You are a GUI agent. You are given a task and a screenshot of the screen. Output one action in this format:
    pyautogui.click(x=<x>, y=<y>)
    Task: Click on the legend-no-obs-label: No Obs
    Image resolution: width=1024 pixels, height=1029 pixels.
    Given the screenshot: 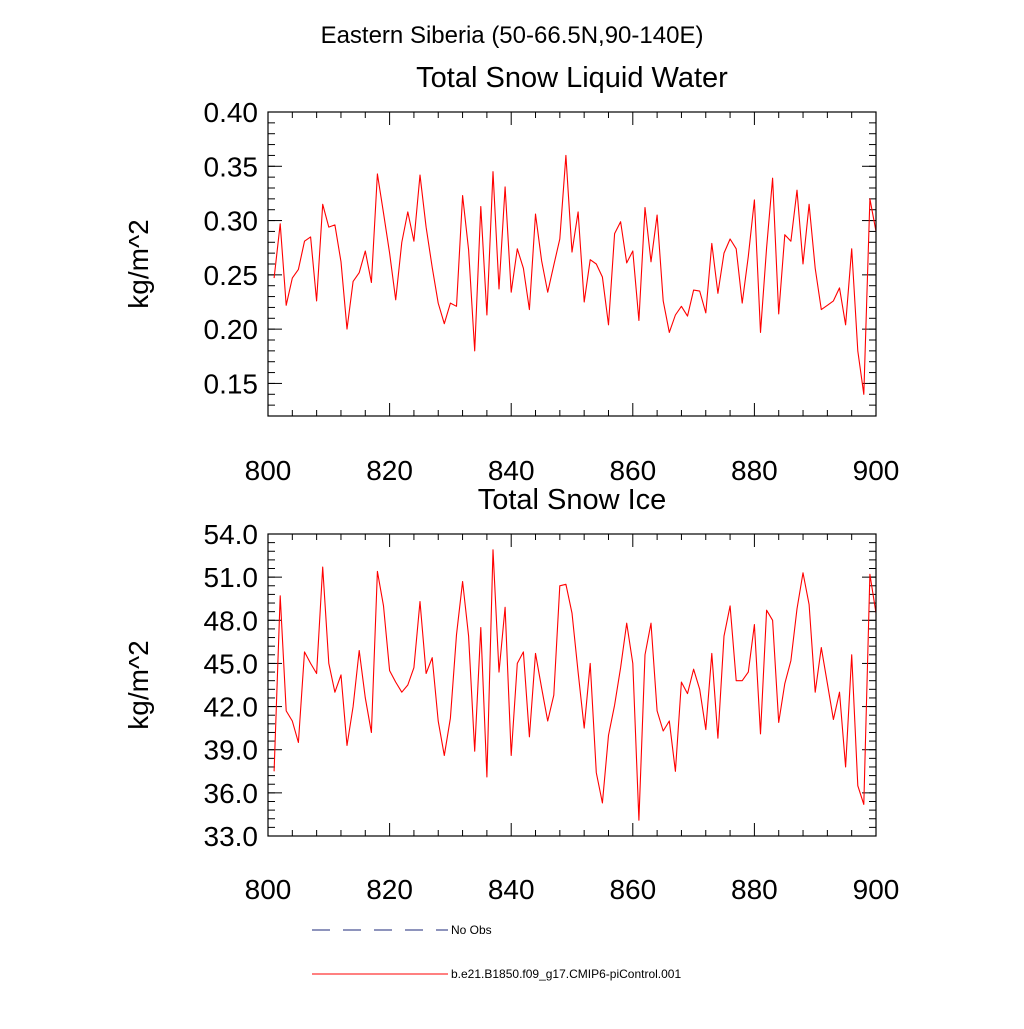 What is the action you would take?
    pyautogui.click(x=471, y=930)
    